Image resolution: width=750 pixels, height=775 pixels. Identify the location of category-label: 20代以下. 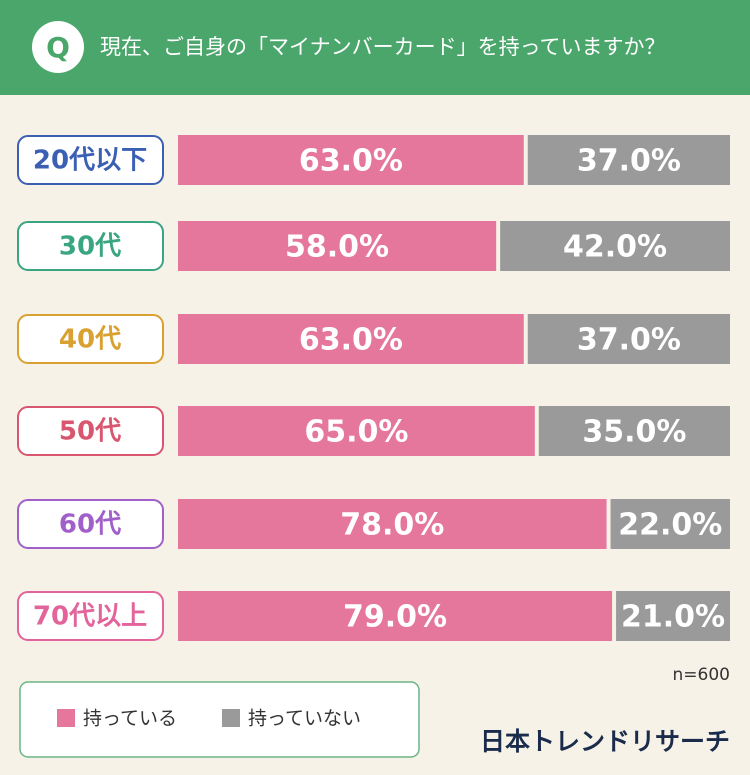
(90, 161).